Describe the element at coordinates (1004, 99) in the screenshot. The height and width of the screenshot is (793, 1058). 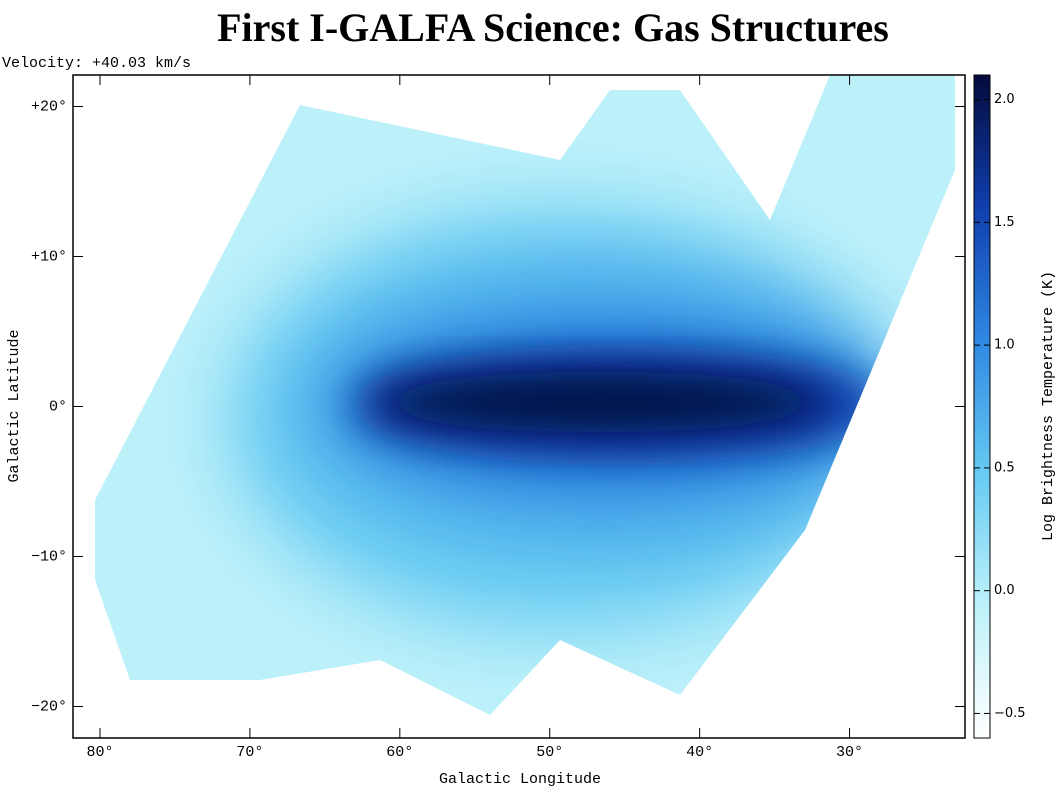
I see `colorbar-tick-label: 2.0` at that location.